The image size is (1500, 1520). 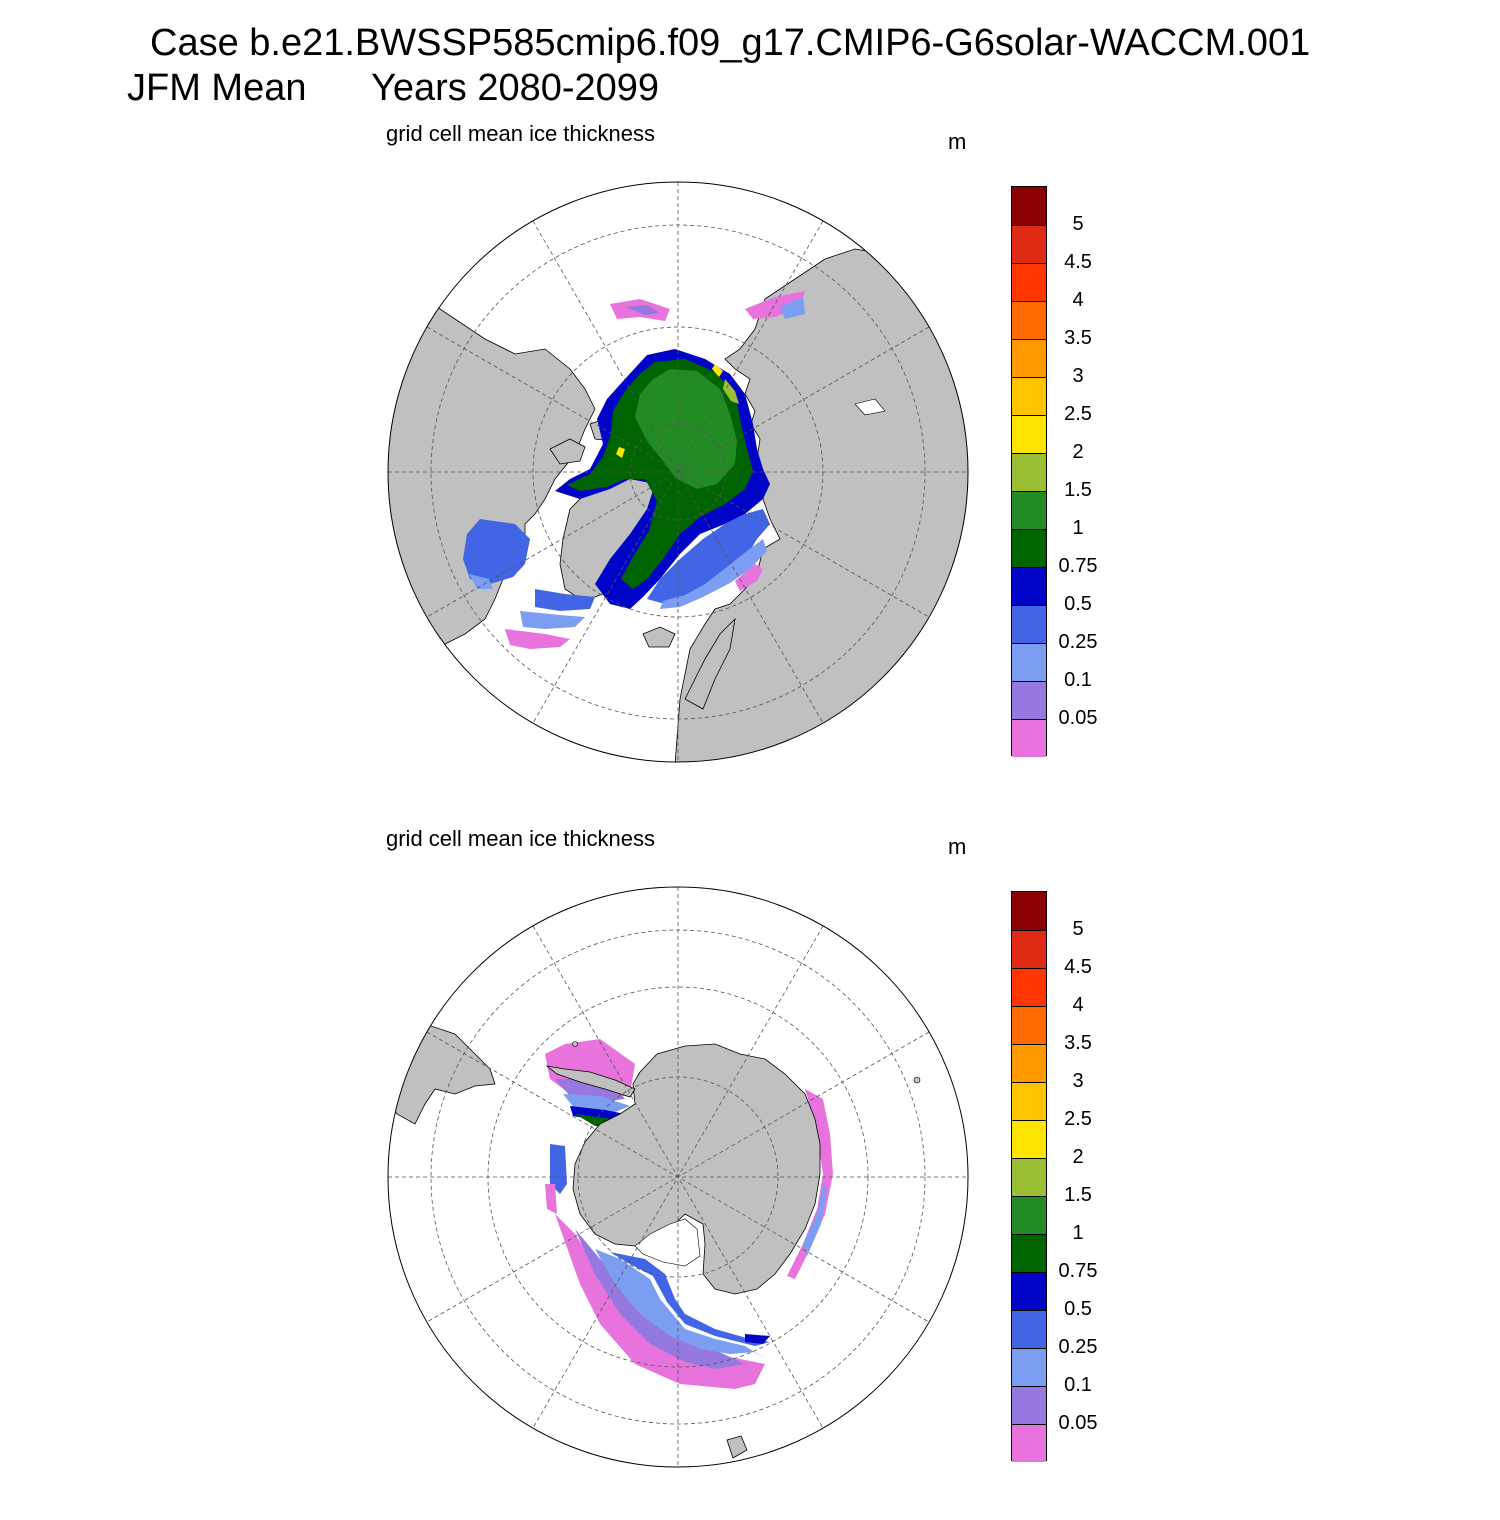 What do you see at coordinates (217, 88) in the screenshot?
I see `season-label: JFM Mean` at bounding box center [217, 88].